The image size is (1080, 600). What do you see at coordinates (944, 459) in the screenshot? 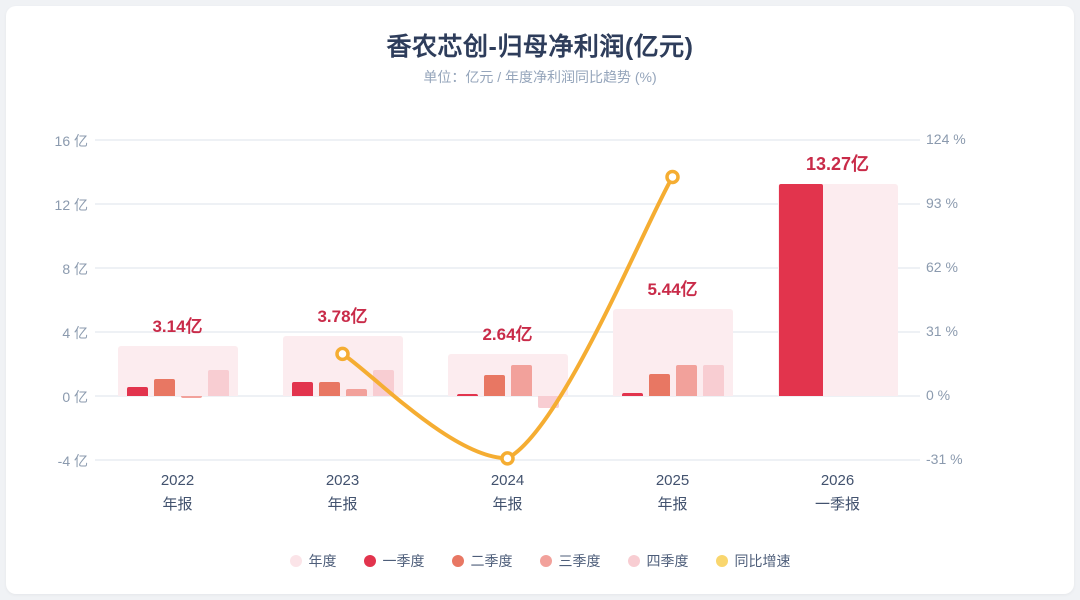
I see `y-axis-right-label: -31 %` at bounding box center [944, 459].